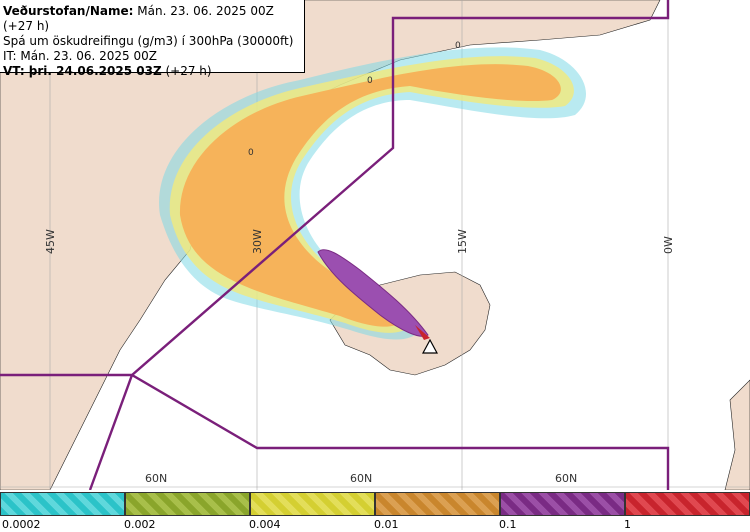  I want to click on valid-time-line: VT: þri. 24.06.2025 03Z (+27 h), so click(107, 71).